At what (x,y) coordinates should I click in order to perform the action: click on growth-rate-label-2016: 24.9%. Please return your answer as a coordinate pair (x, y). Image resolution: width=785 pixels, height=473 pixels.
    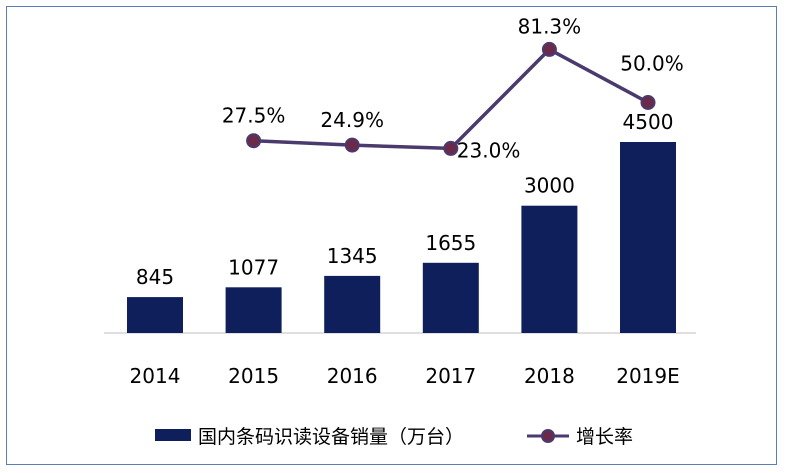
    Looking at the image, I should click on (352, 120).